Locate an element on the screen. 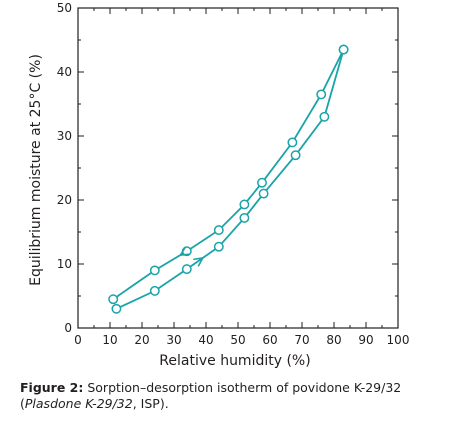  x-tick-label: 60 is located at coordinates (269, 340).